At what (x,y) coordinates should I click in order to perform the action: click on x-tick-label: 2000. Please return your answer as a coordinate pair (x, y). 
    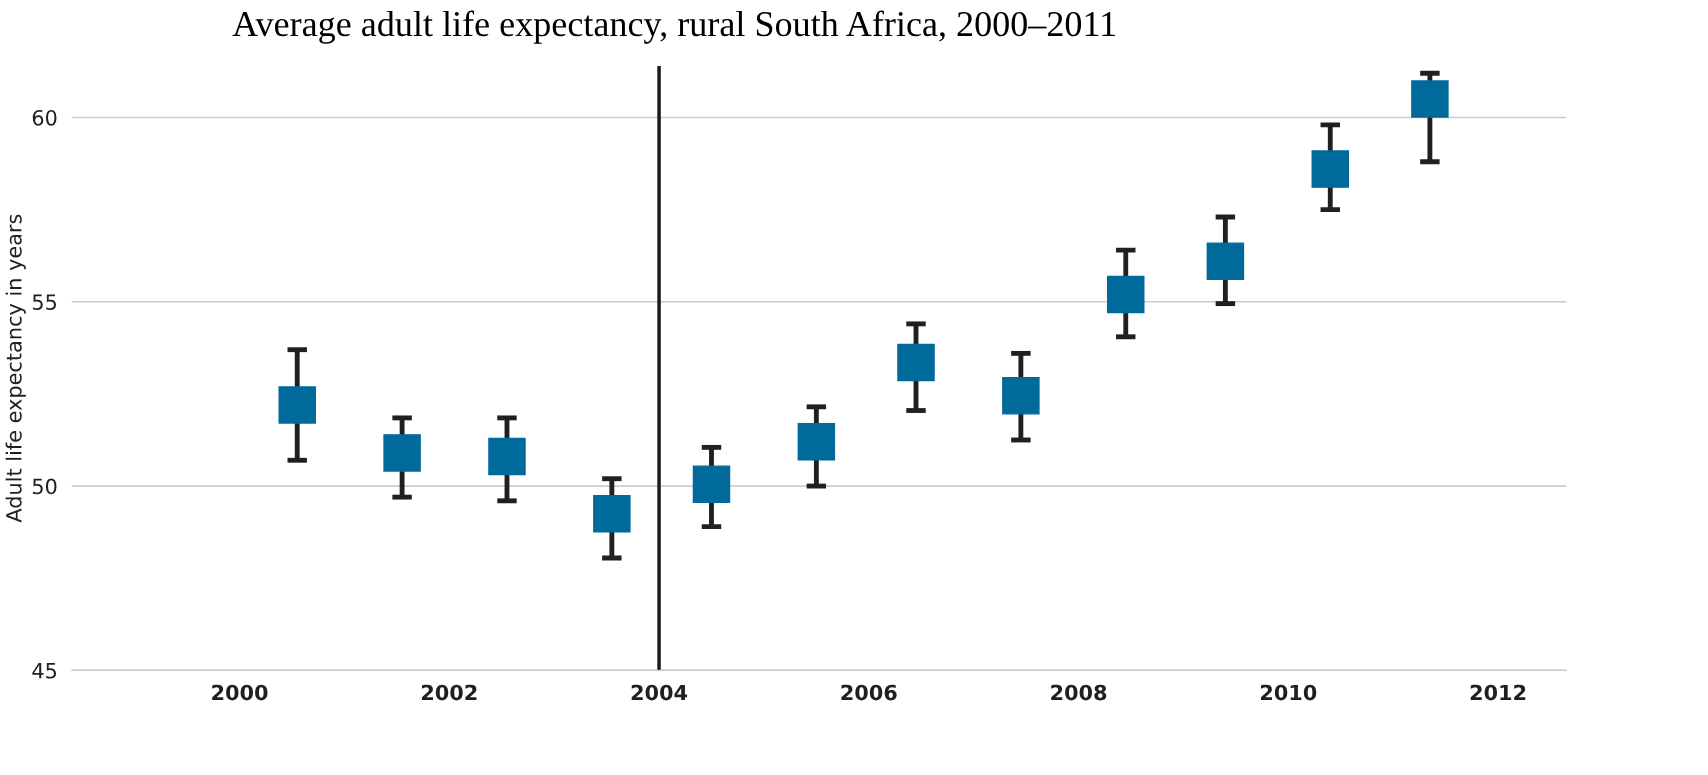
    Looking at the image, I should click on (240, 692).